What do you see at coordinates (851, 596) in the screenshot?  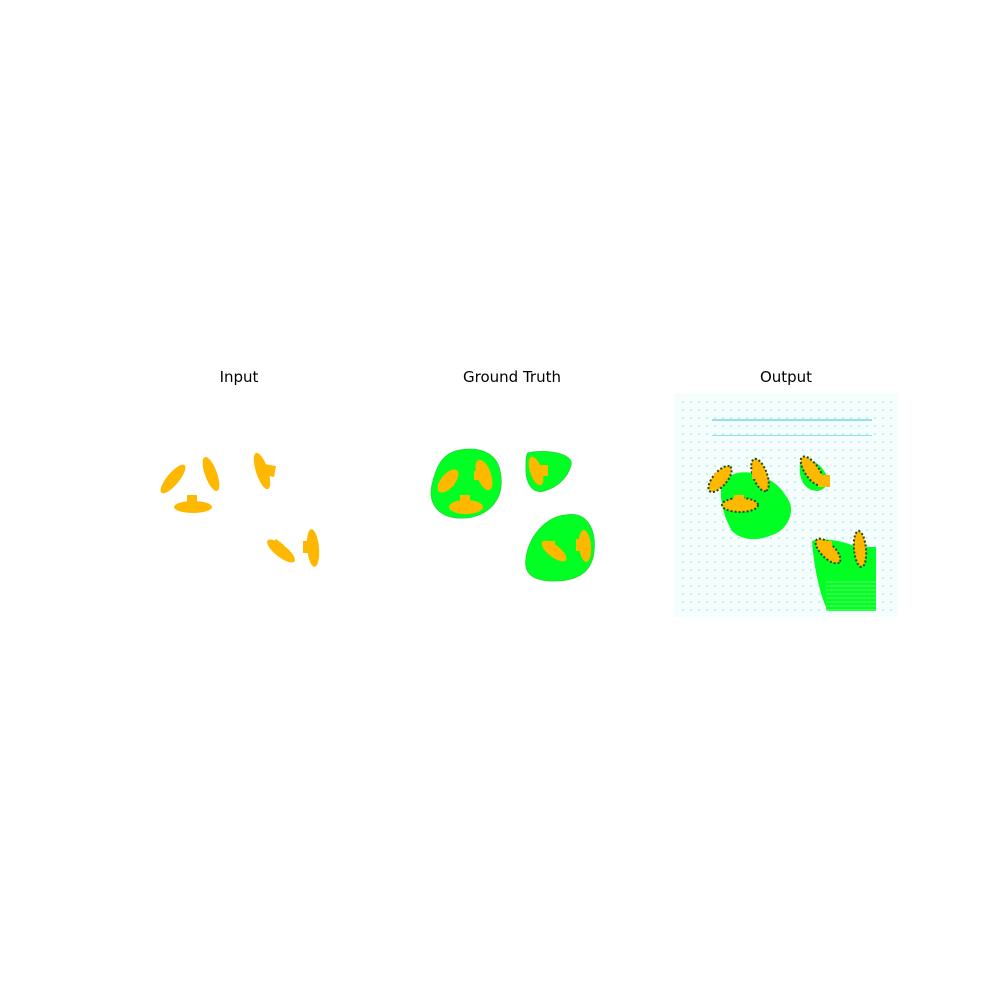 I see `striped-region` at bounding box center [851, 596].